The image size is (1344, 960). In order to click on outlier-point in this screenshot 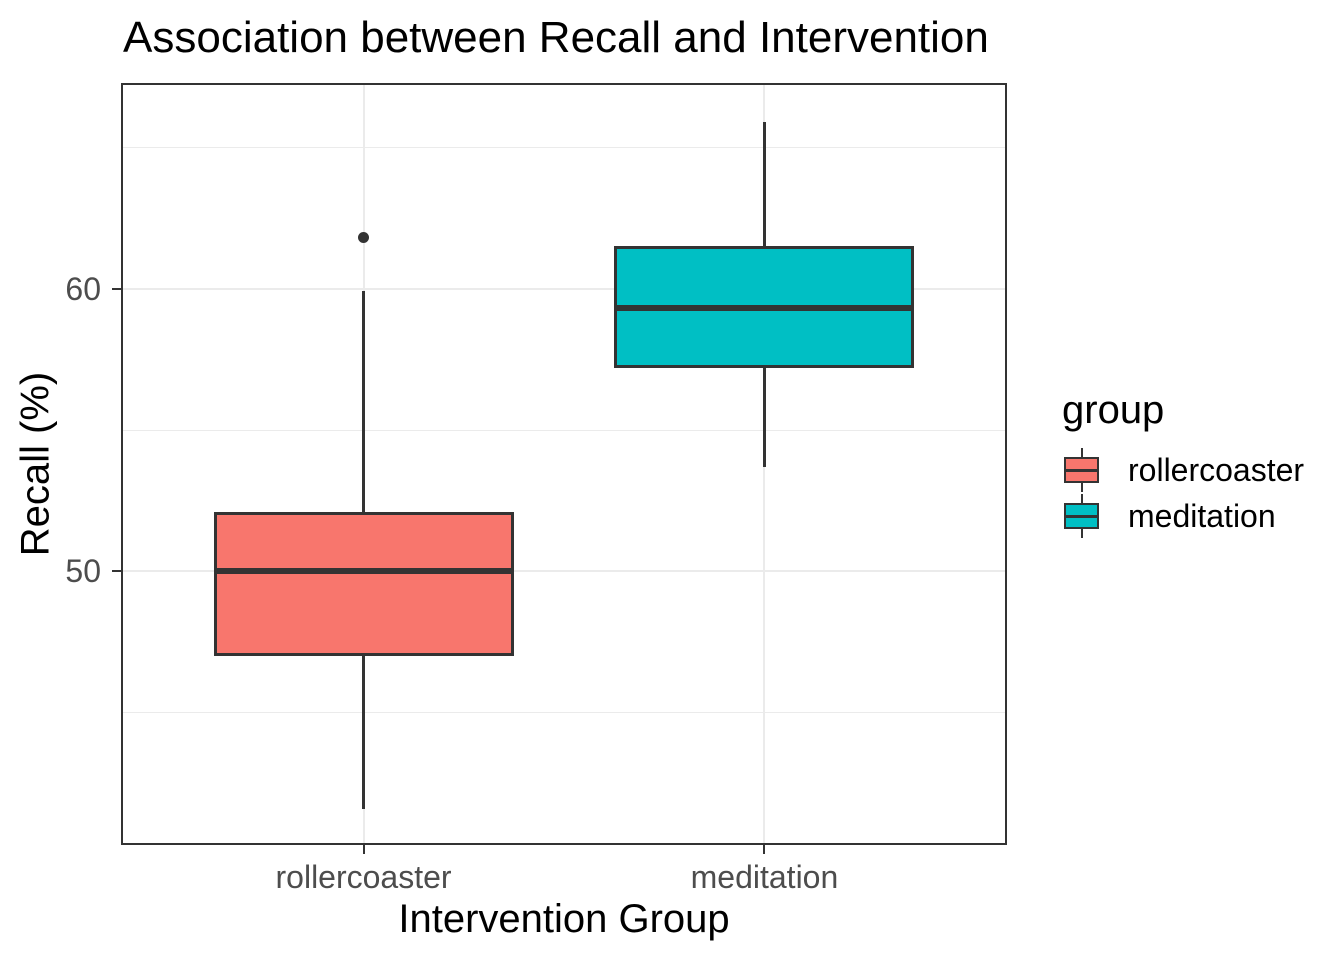, I will do `click(364, 238)`.